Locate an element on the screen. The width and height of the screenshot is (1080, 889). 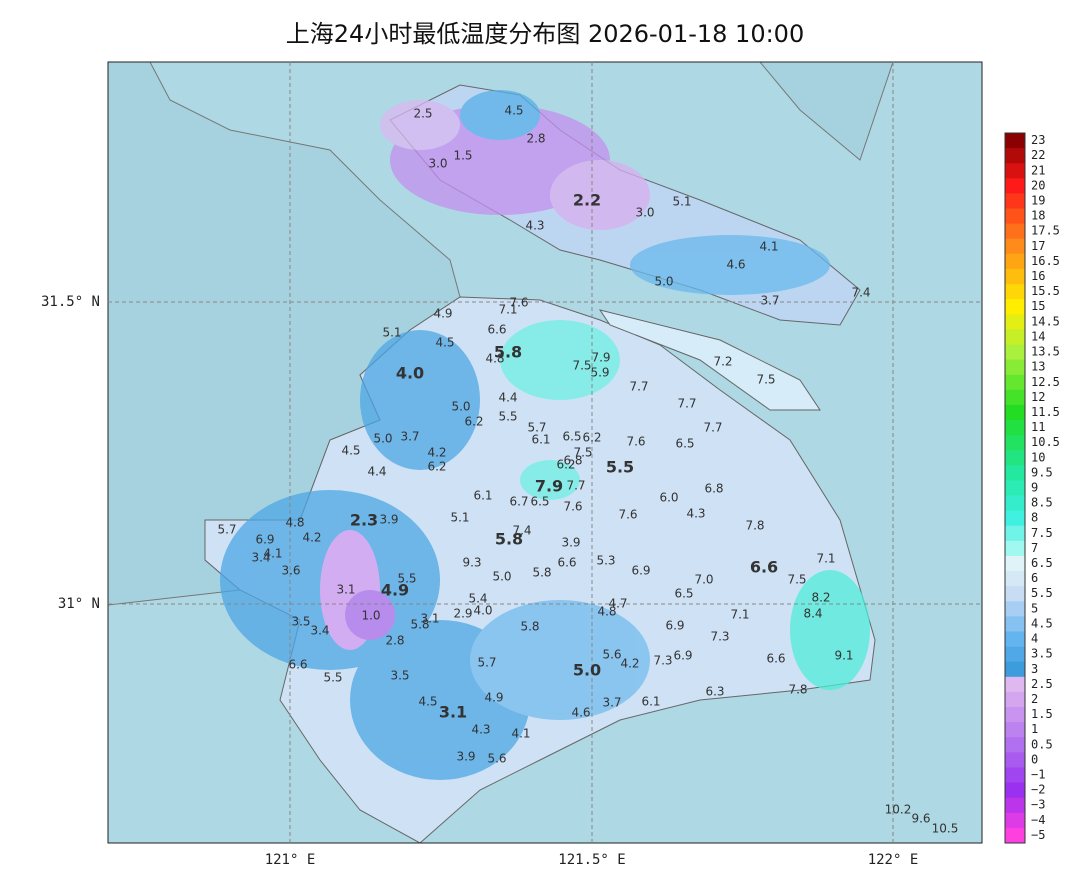
colorbar-label: 14 is located at coordinates (1038, 336).